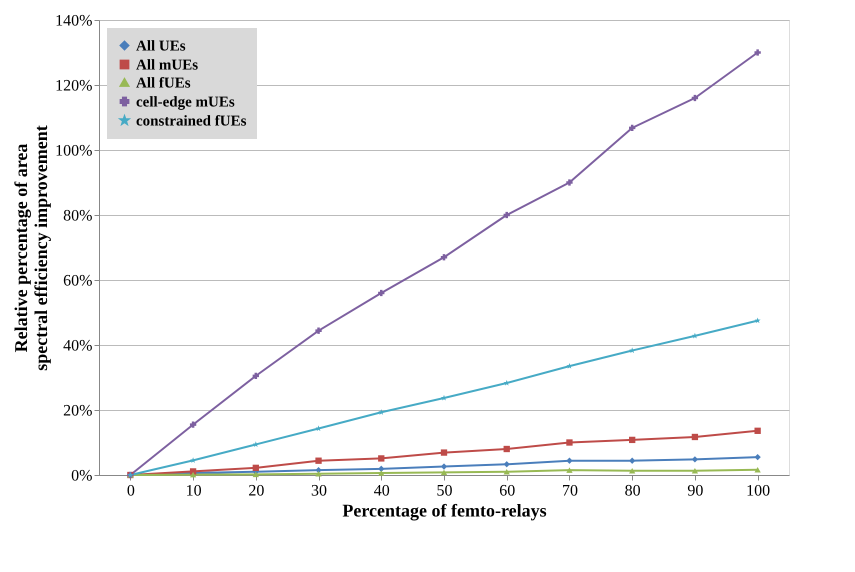 The image size is (855, 572). I want to click on x-tick-label: 80, so click(632, 491).